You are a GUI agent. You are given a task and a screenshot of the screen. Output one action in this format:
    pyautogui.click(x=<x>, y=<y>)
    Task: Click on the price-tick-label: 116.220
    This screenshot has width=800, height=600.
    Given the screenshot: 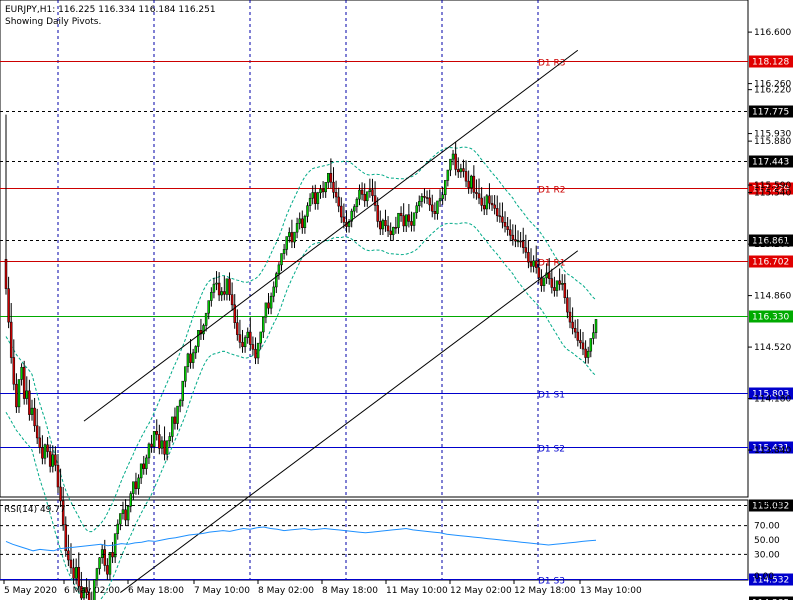 What is the action you would take?
    pyautogui.click(x=772, y=91)
    